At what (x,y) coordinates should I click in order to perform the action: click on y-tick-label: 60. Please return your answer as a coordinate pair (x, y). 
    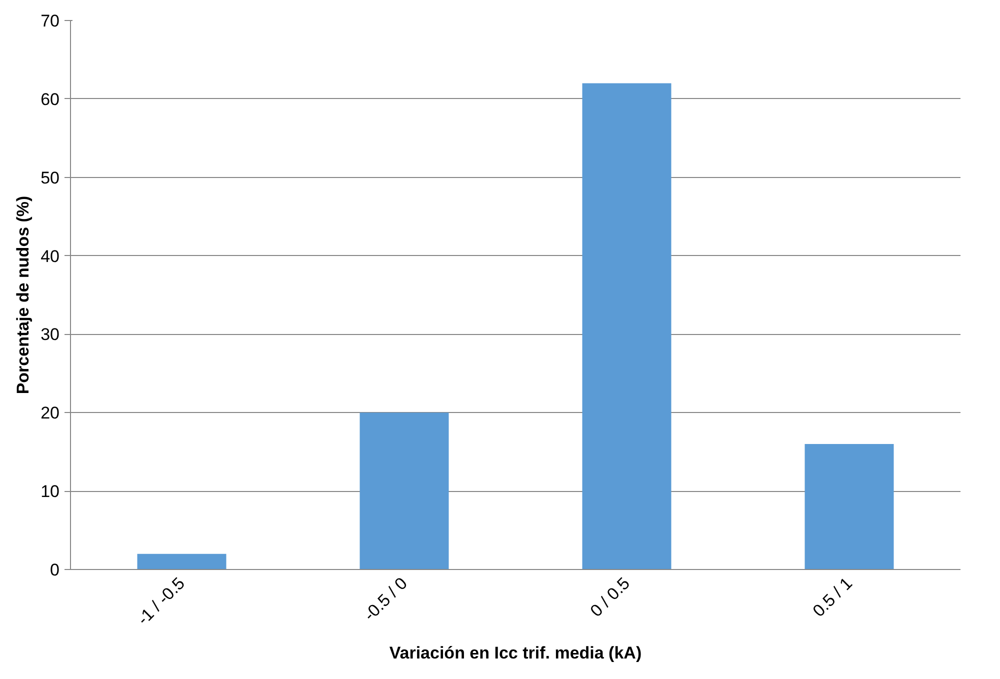
    Looking at the image, I should click on (50, 99).